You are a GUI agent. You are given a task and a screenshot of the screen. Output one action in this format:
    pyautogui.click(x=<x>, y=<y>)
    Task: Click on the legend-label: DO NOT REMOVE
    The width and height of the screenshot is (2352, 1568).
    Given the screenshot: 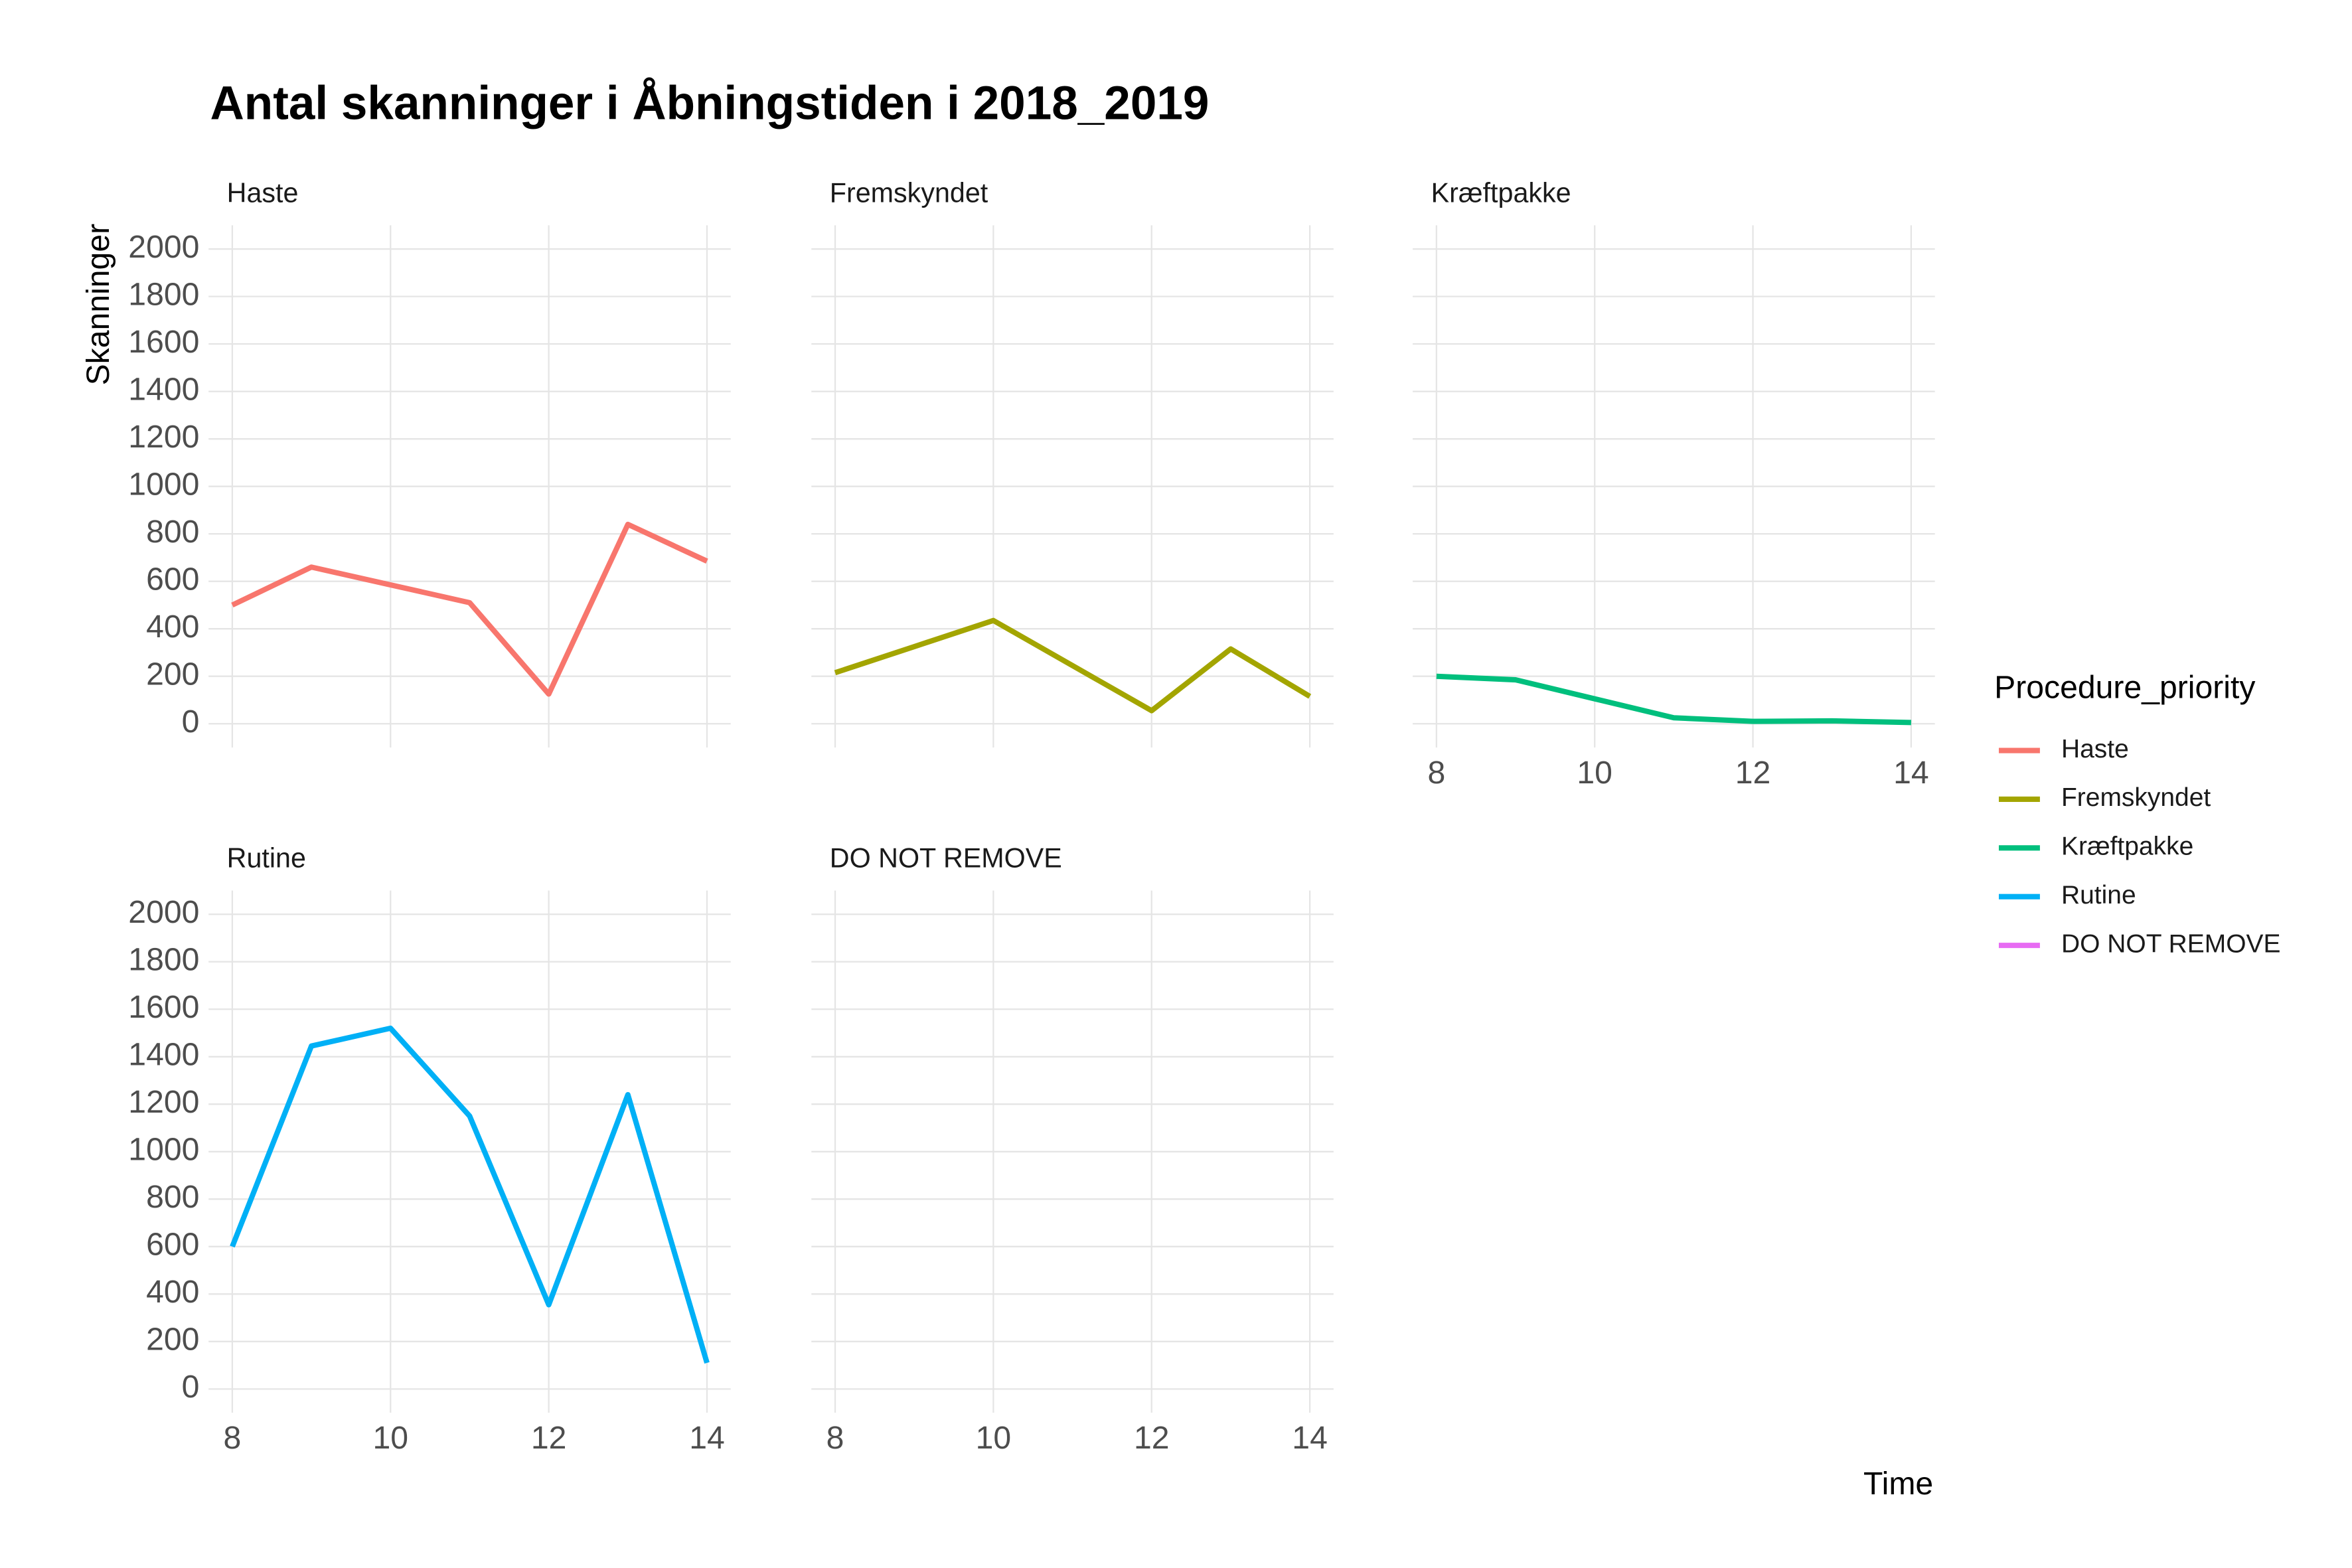 What is the action you would take?
    pyautogui.click(x=2171, y=944)
    